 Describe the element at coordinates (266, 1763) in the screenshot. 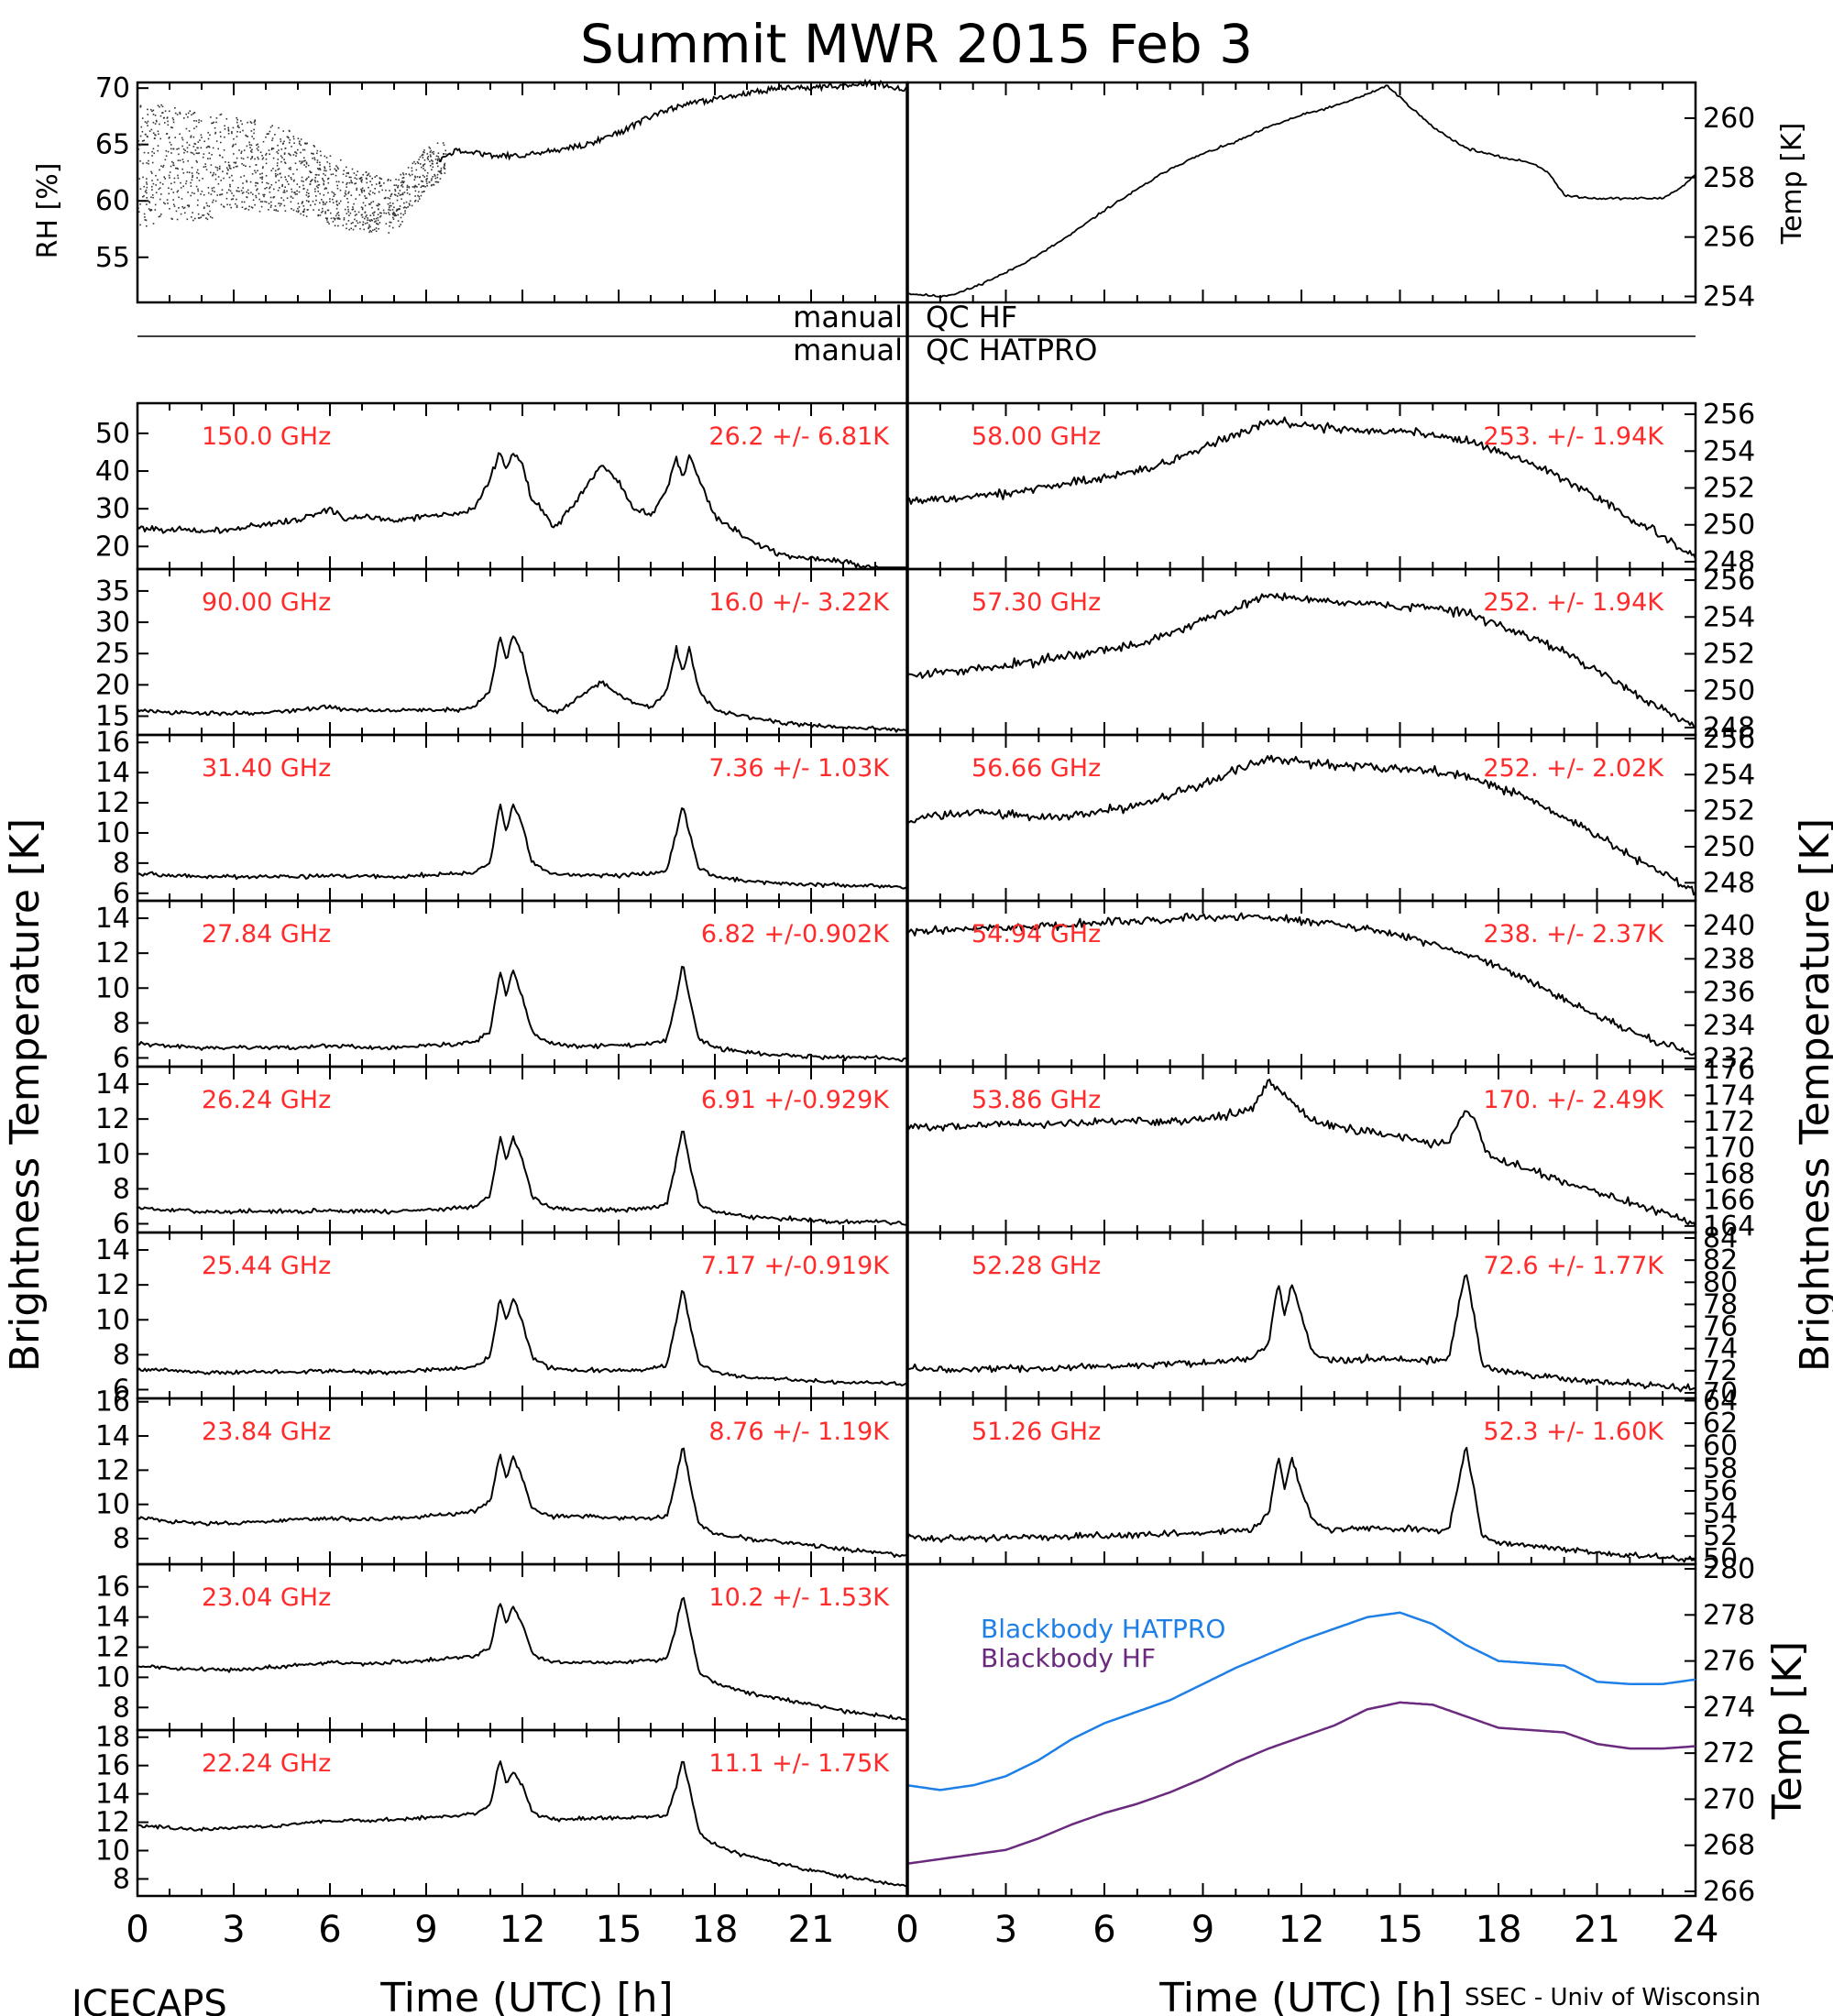

I see `freq-label: 22.24 GHz` at that location.